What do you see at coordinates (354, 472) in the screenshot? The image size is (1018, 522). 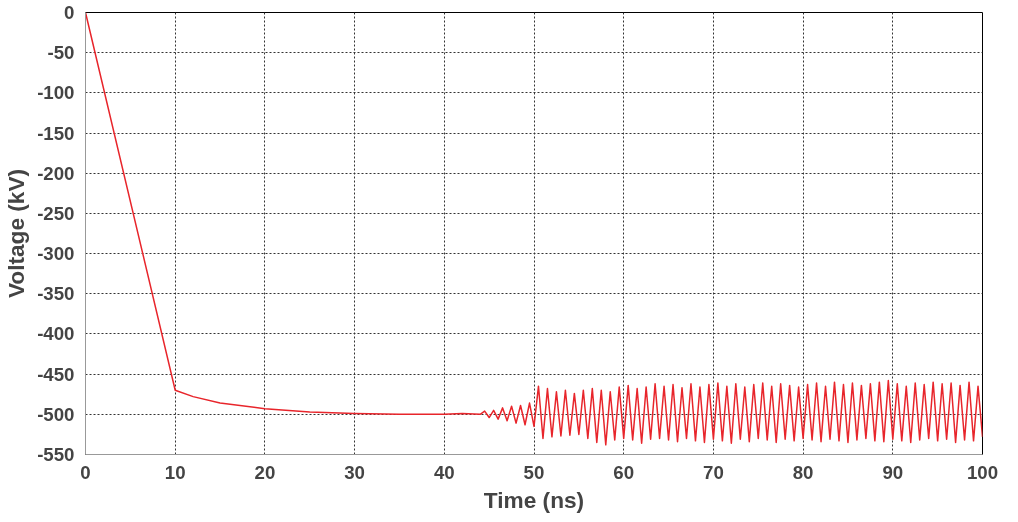 I see `x-tick-label: 30` at bounding box center [354, 472].